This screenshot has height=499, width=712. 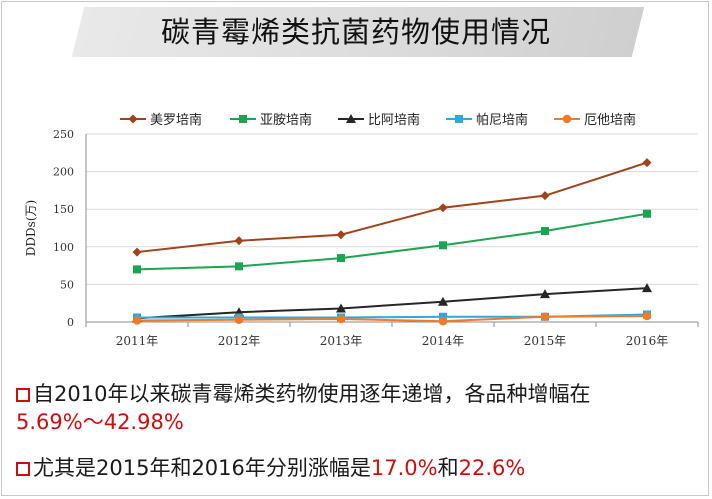 What do you see at coordinates (100, 422) in the screenshot?
I see `bullet-1-range: 5.69%～42.98%` at bounding box center [100, 422].